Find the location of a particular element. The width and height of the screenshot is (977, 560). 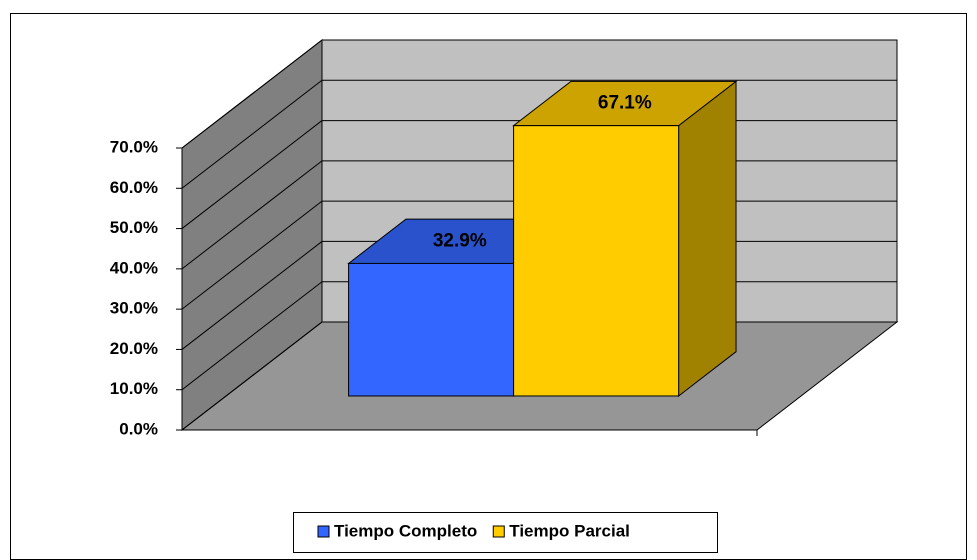

y-tick-label: 50.0% is located at coordinates (134, 227).